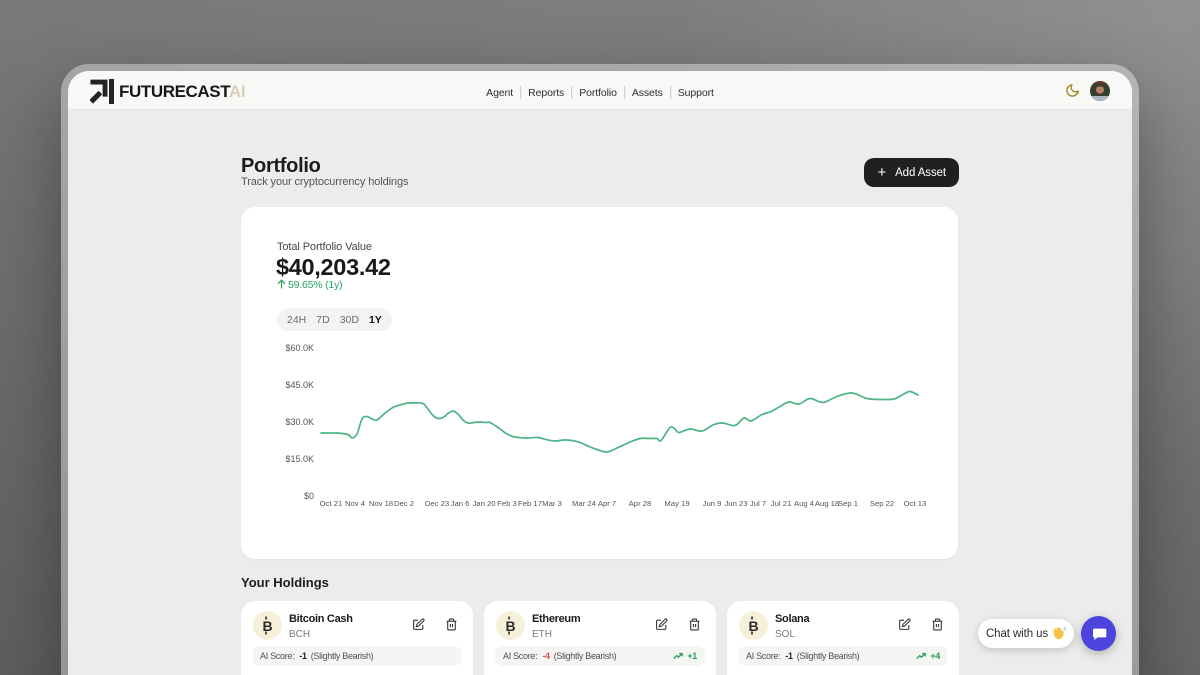 The image size is (1200, 675). I want to click on svg-text: Apr 28, so click(640, 503).